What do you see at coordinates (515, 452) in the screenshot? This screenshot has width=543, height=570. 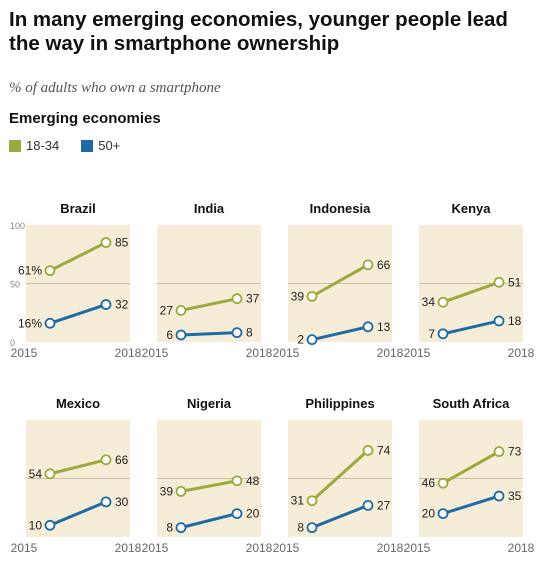 I see `data-label-young-2018-south-africa: 73` at bounding box center [515, 452].